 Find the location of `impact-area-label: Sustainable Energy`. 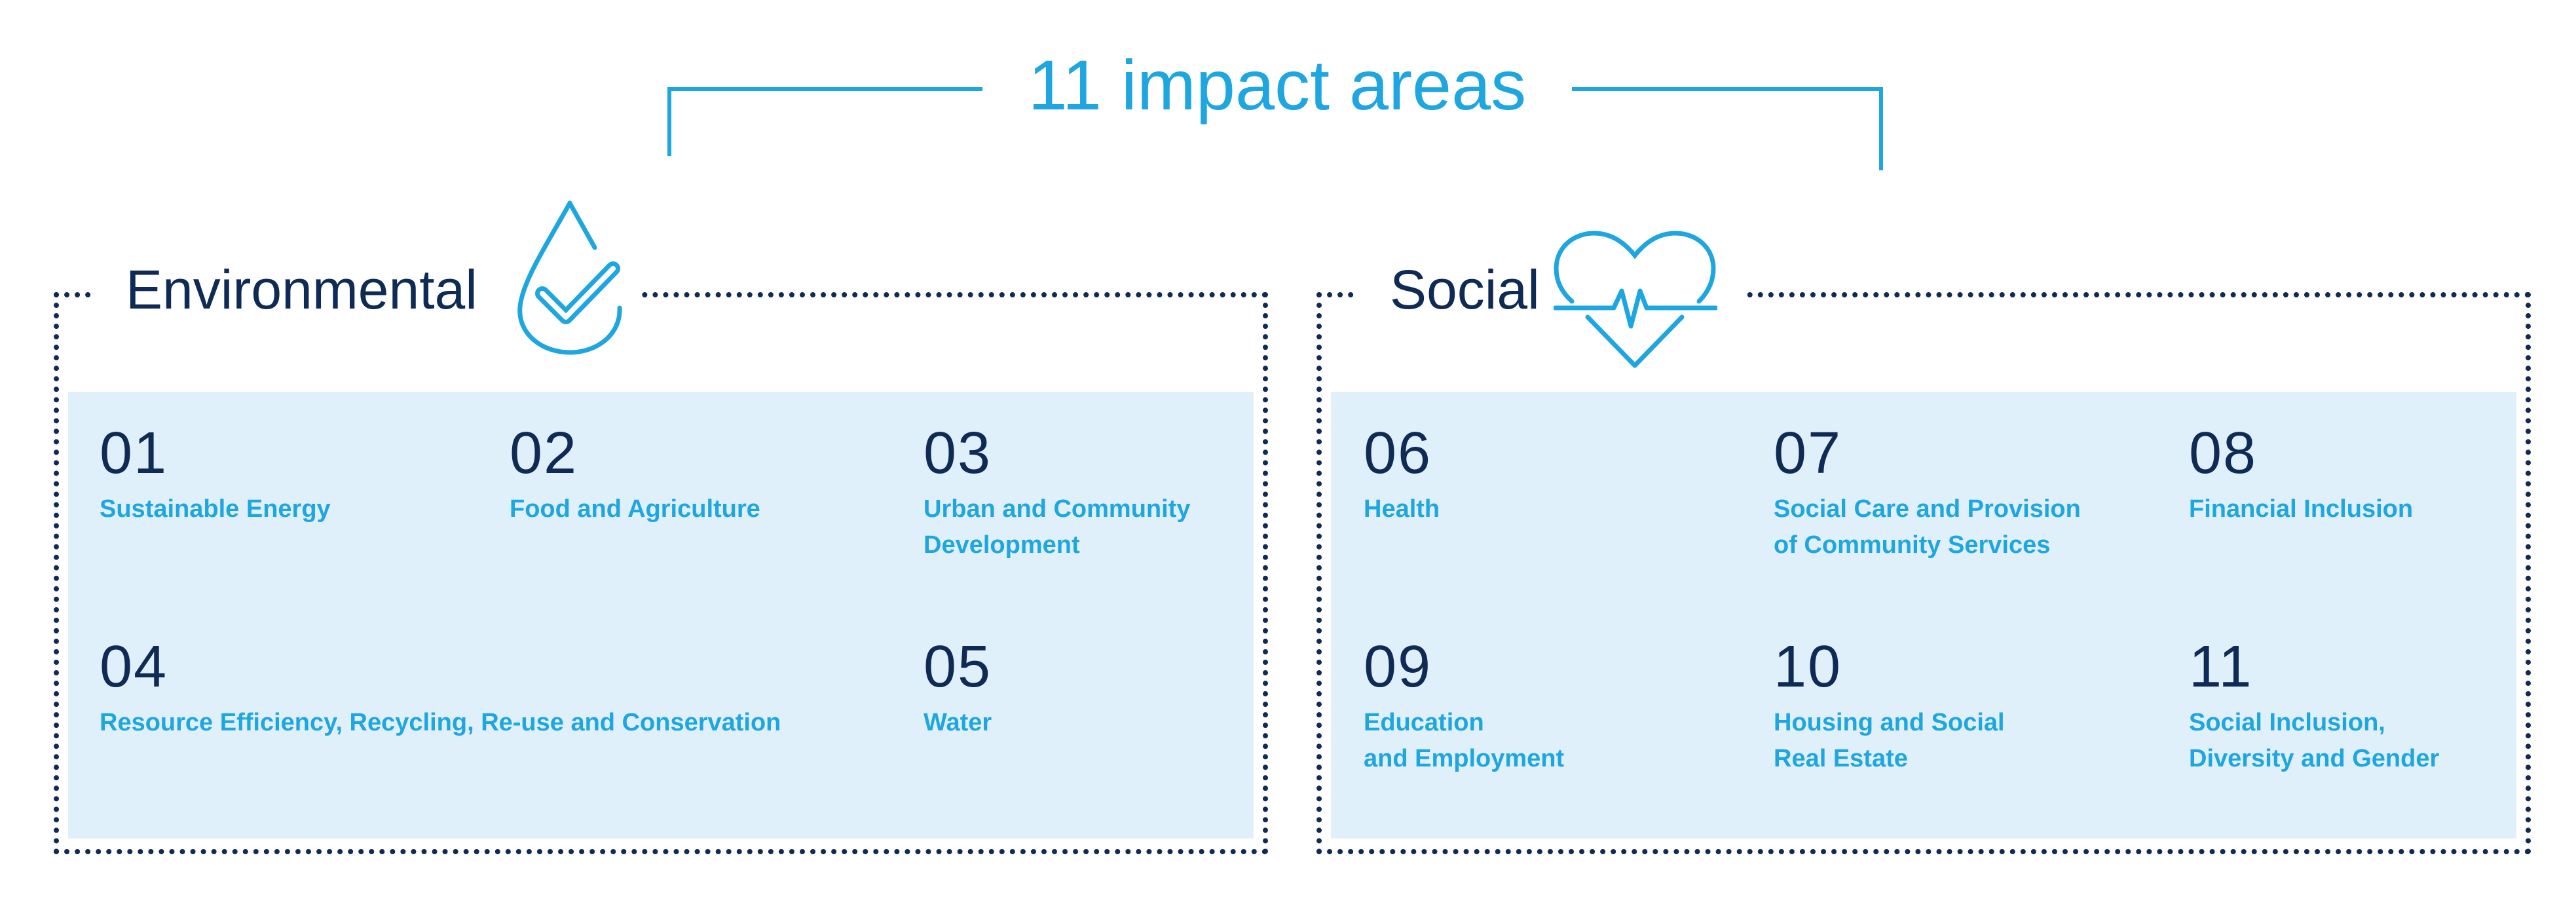

impact-area-label: Sustainable Energy is located at coordinates (215, 509).